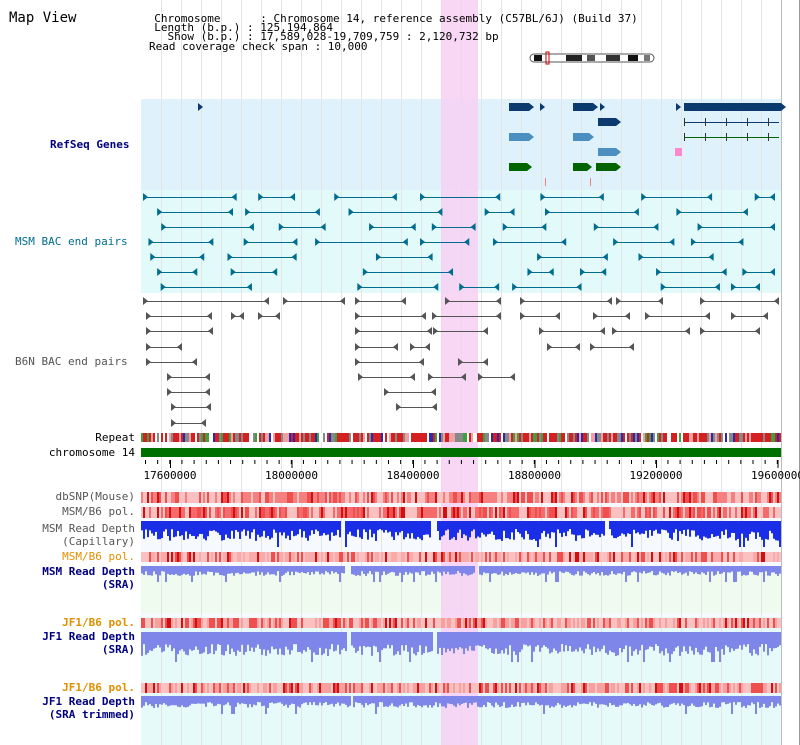 The width and height of the screenshot is (800, 745). Describe the element at coordinates (95, 496) in the screenshot. I see `track-label-dbsnp: dbSNP(Mouse)` at that location.